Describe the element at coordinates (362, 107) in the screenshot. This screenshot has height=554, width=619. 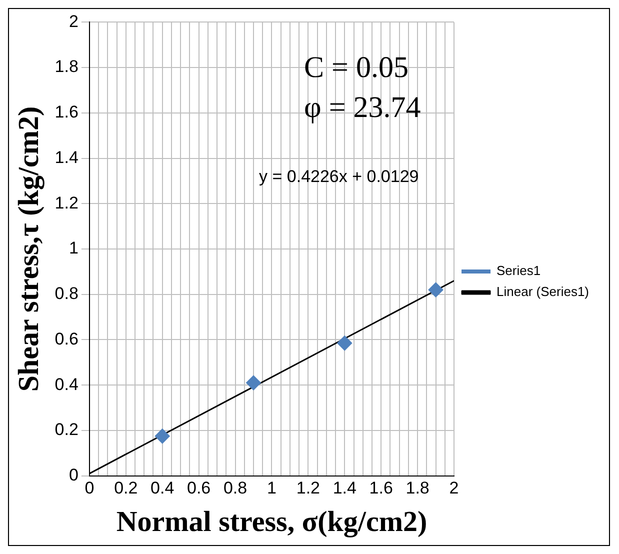
I see `annotation: φ = 23.74` at that location.